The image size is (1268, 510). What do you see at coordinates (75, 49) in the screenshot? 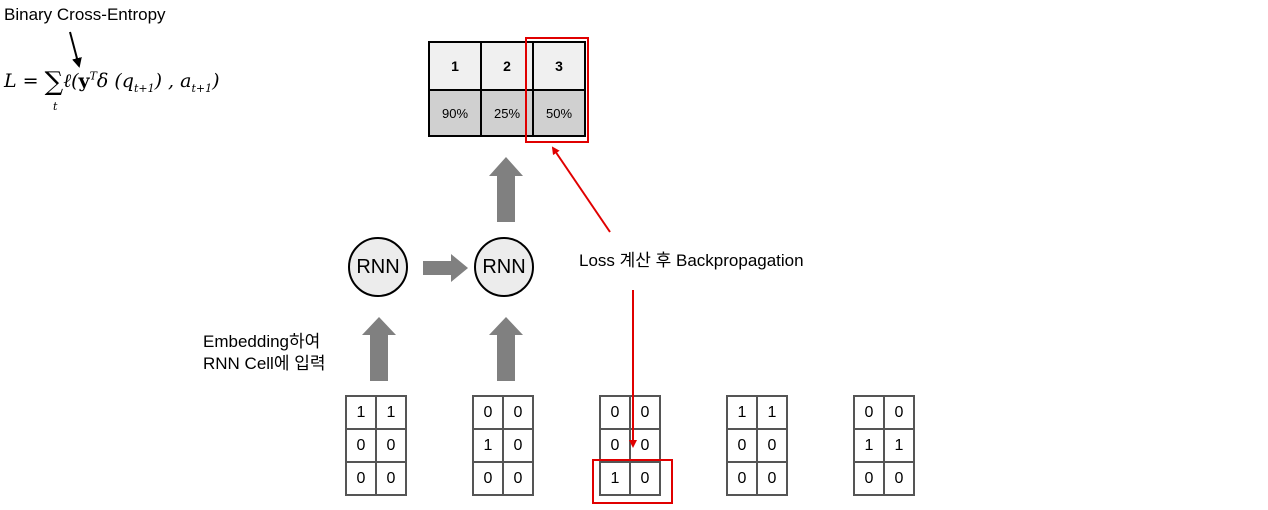
I see `loss-pointer-arrow` at bounding box center [75, 49].